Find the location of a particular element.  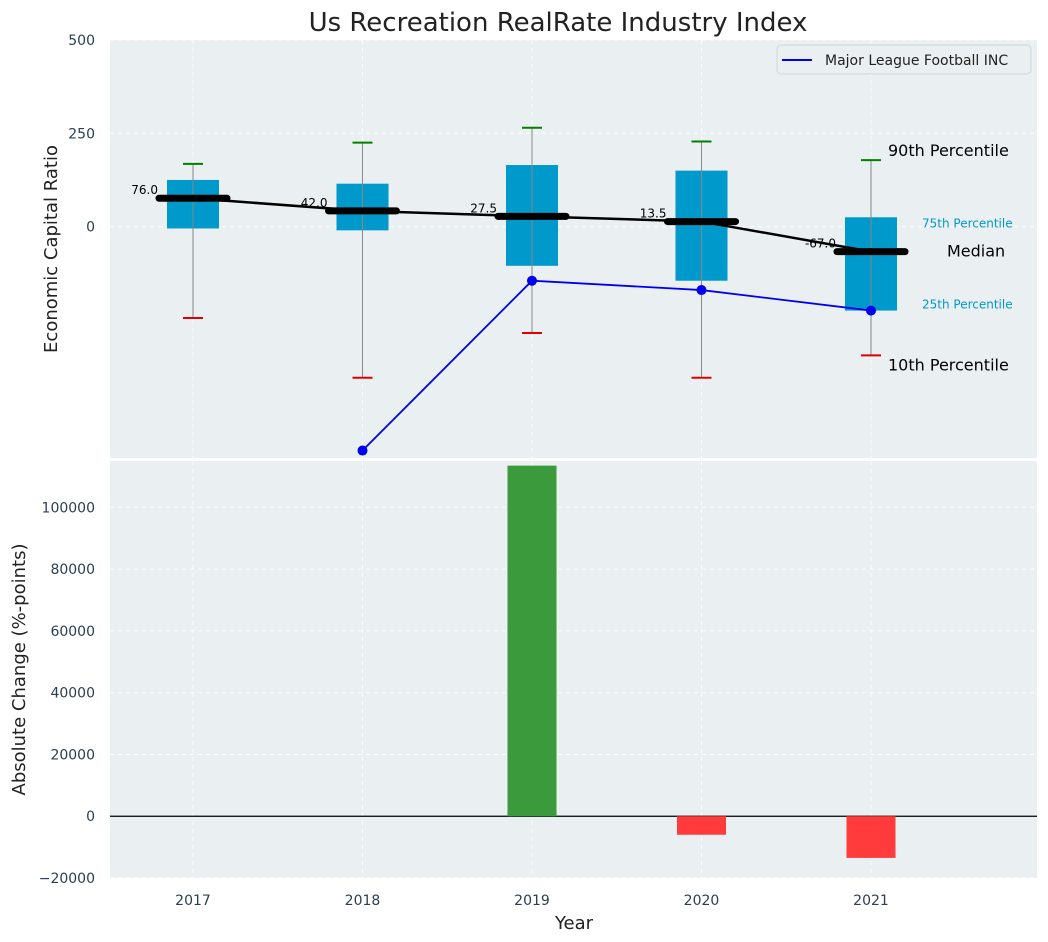

chart-title: Us Recreation RealRate Industry Index is located at coordinates (558, 23).